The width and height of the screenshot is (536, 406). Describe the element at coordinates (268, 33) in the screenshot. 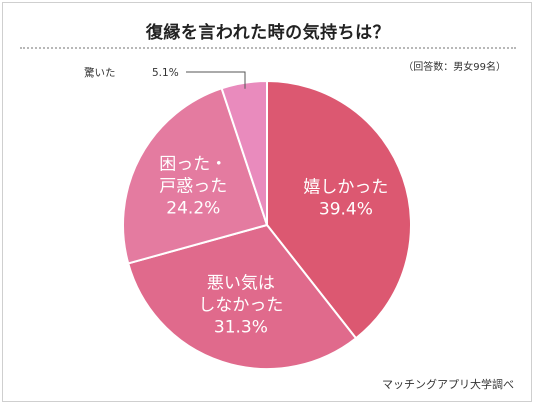

I see `chart-title: 復縁を言われた時の気持ちは？` at that location.